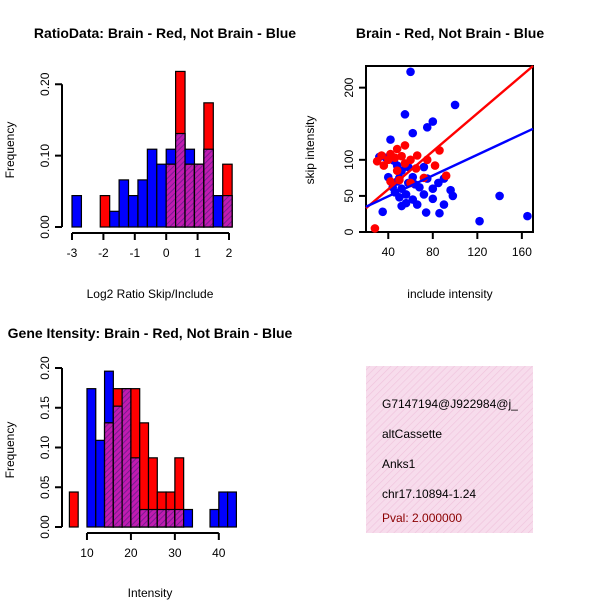 The image size is (600, 600). Describe the element at coordinates (399, 464) in the screenshot. I see `gene-name-text: Anks1` at that location.